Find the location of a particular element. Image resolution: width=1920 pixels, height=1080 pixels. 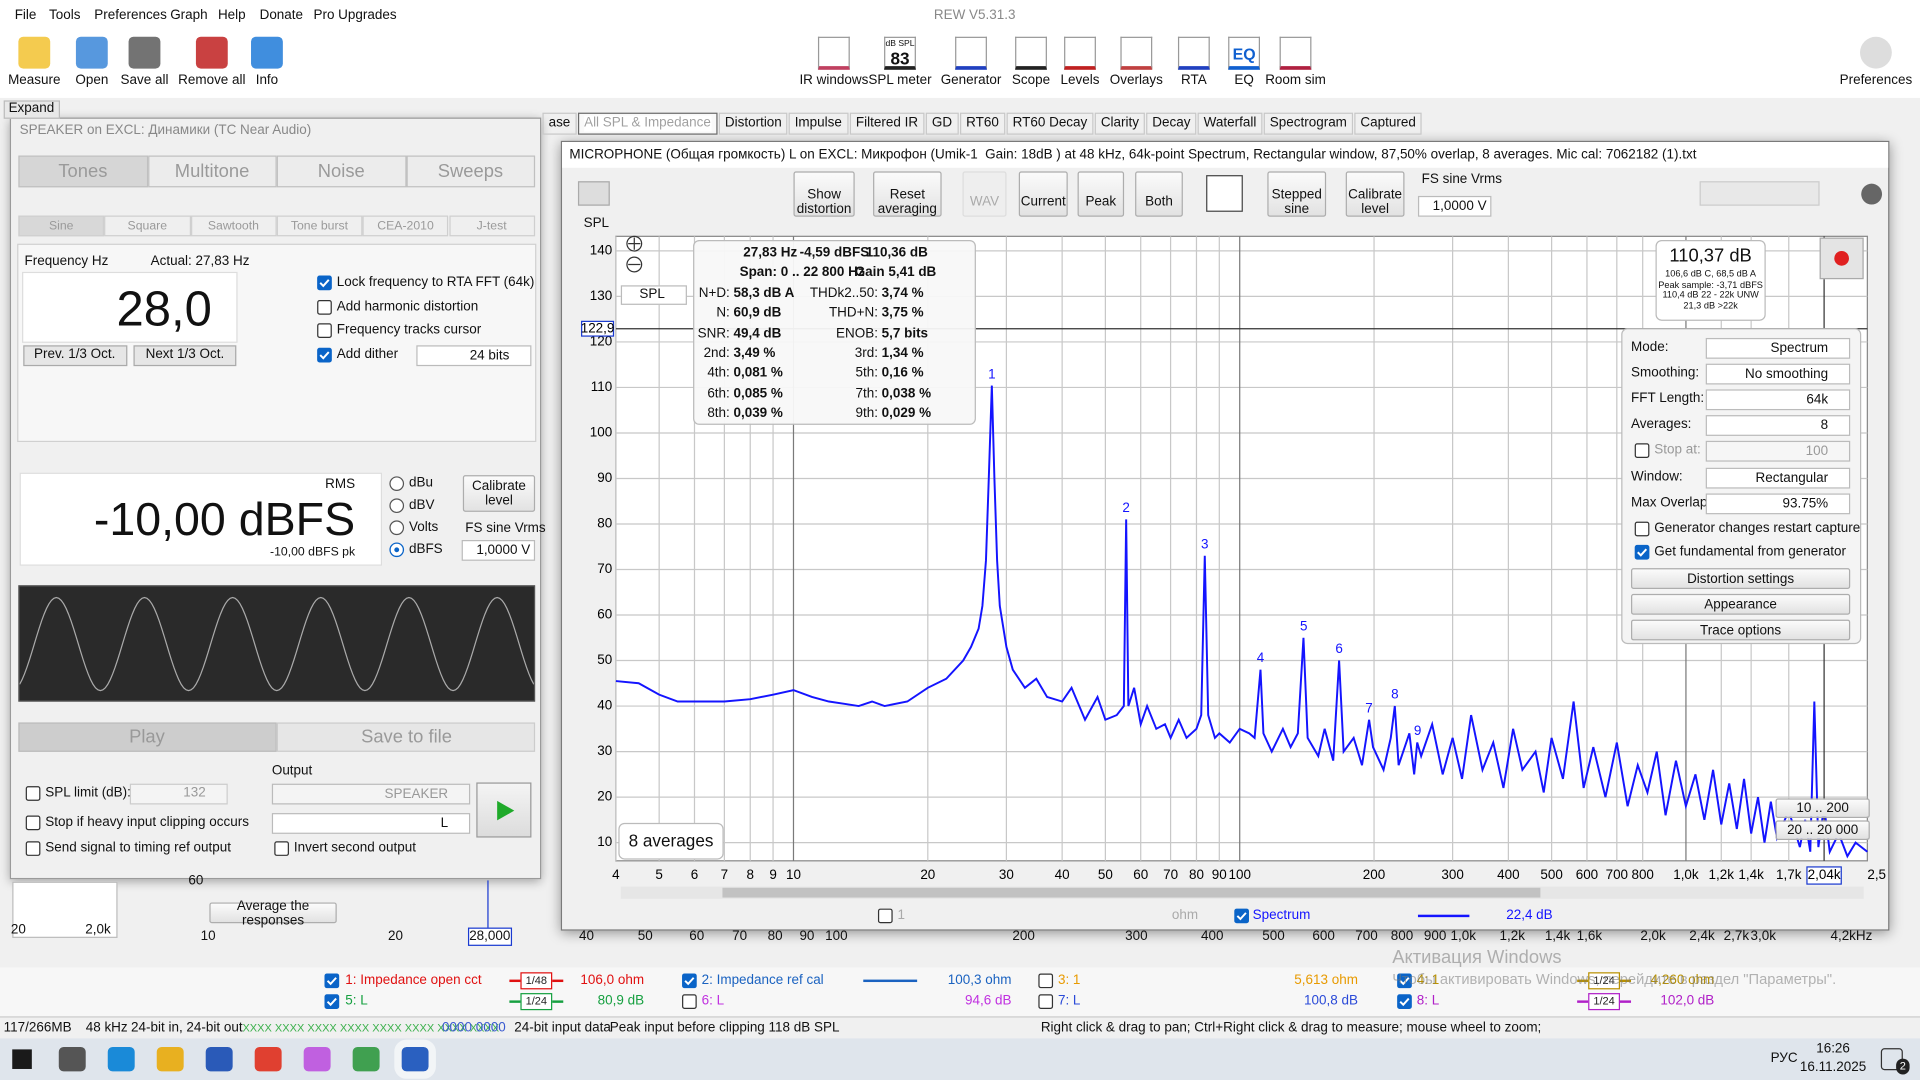

menu-item: File is located at coordinates (25, 15).